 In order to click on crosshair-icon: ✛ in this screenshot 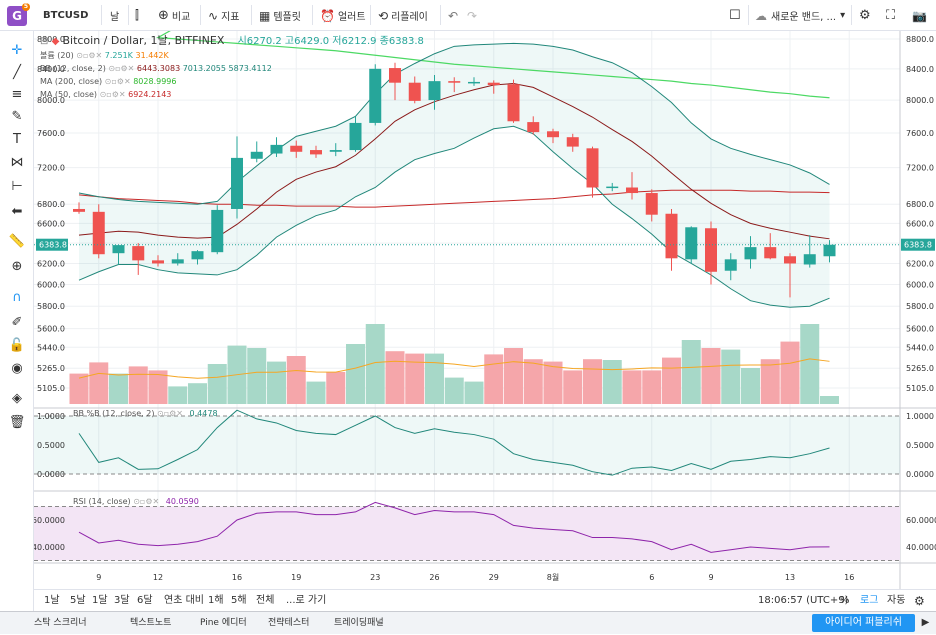, I will do `click(17, 50)`.